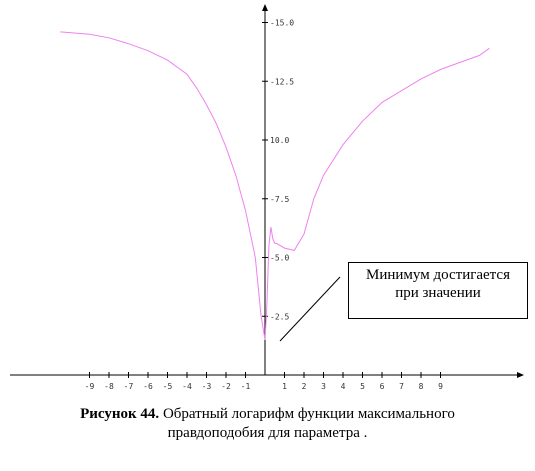  Describe the element at coordinates (90, 386) in the screenshot. I see `x-tick-label: -9` at that location.